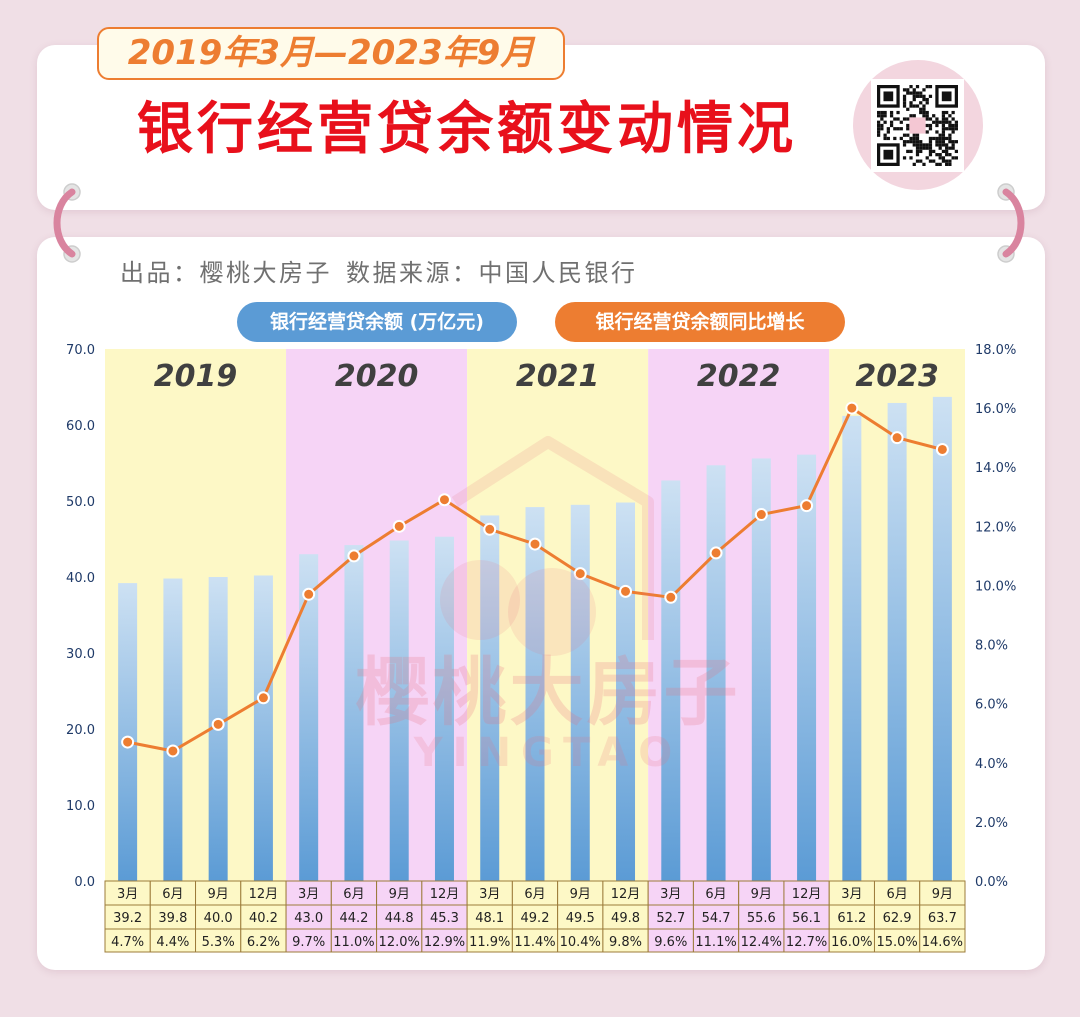 This screenshot has height=1017, width=1080. I want to click on balance-value-label: 54.7, so click(716, 918).